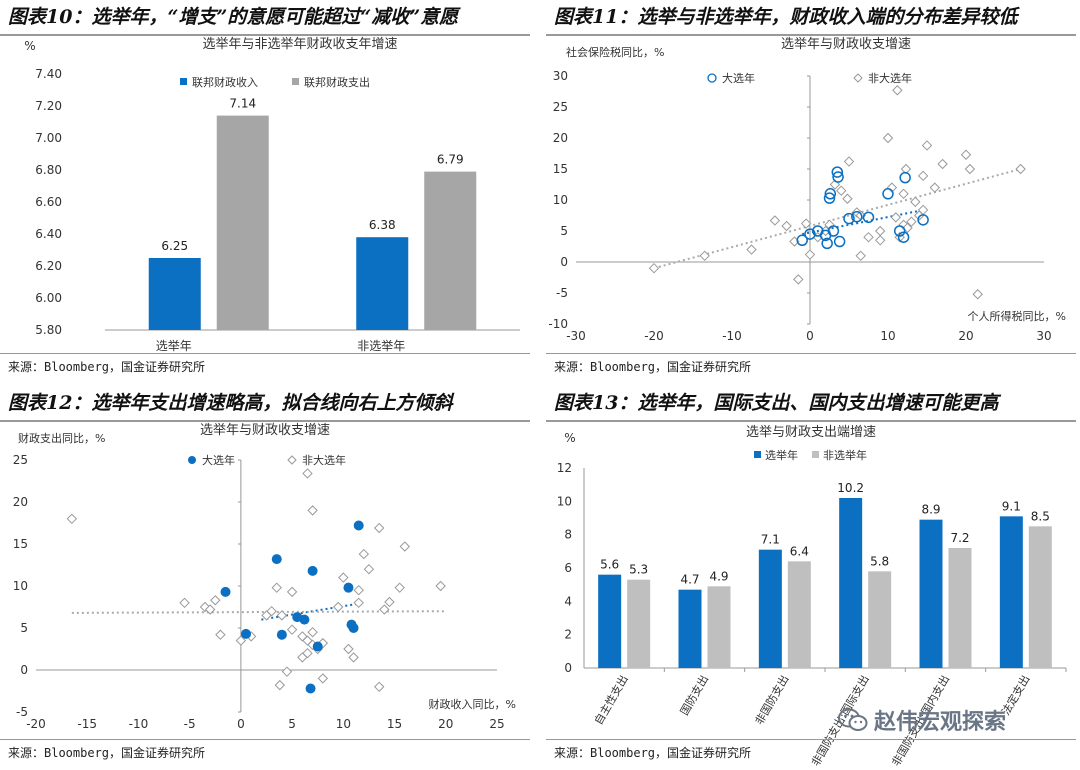 The height and width of the screenshot is (770, 1080). I want to click on y-tick-label: 6.40, so click(48, 234).